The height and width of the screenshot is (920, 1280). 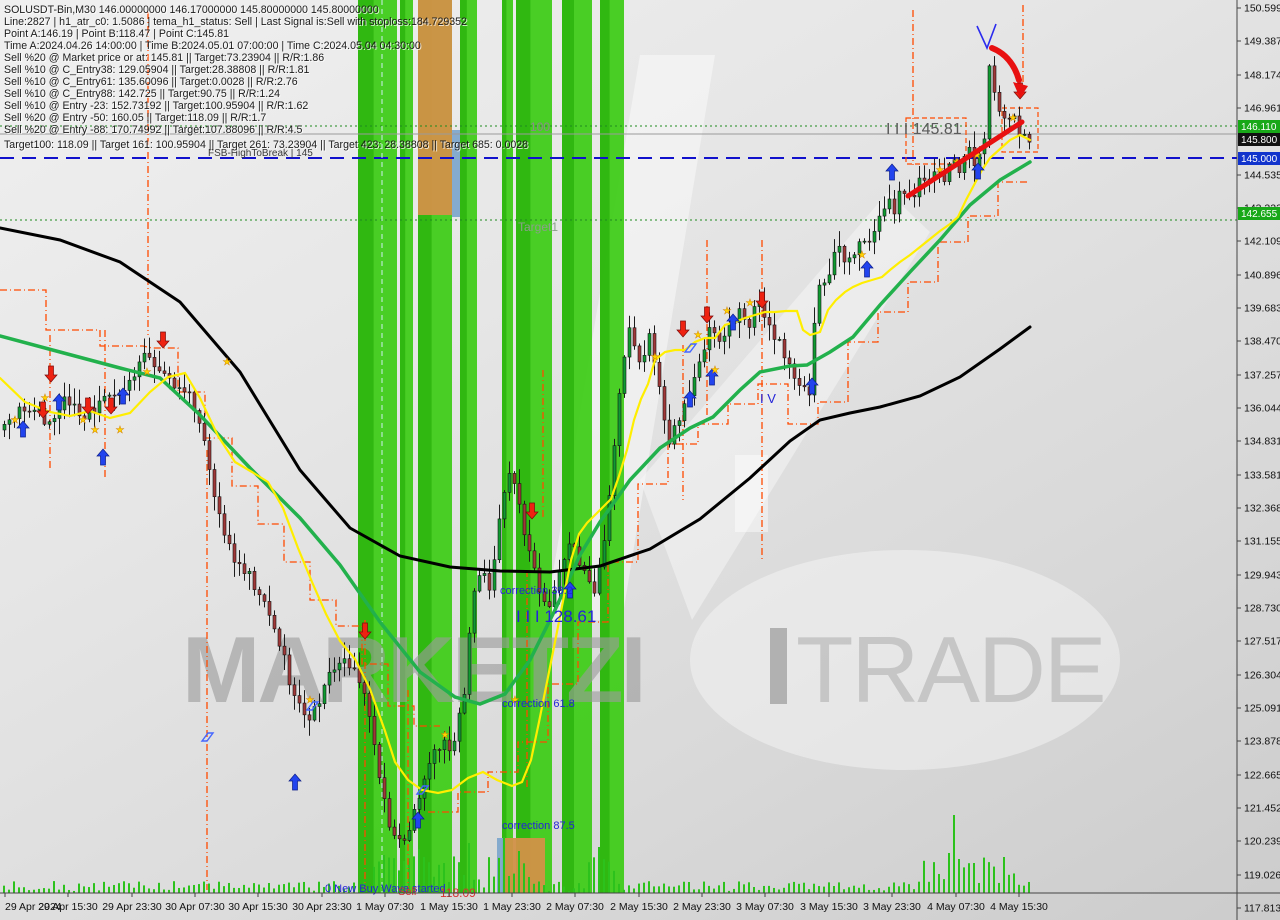 What do you see at coordinates (556, 616) in the screenshot?
I see `chart-annotation: I I I 128.61` at bounding box center [556, 616].